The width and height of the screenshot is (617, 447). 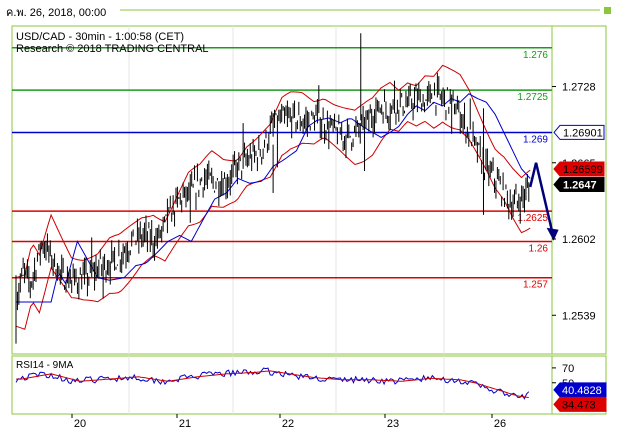 What do you see at coordinates (532, 218) in the screenshot?
I see `level-label-1.2625: 1.2625` at bounding box center [532, 218].